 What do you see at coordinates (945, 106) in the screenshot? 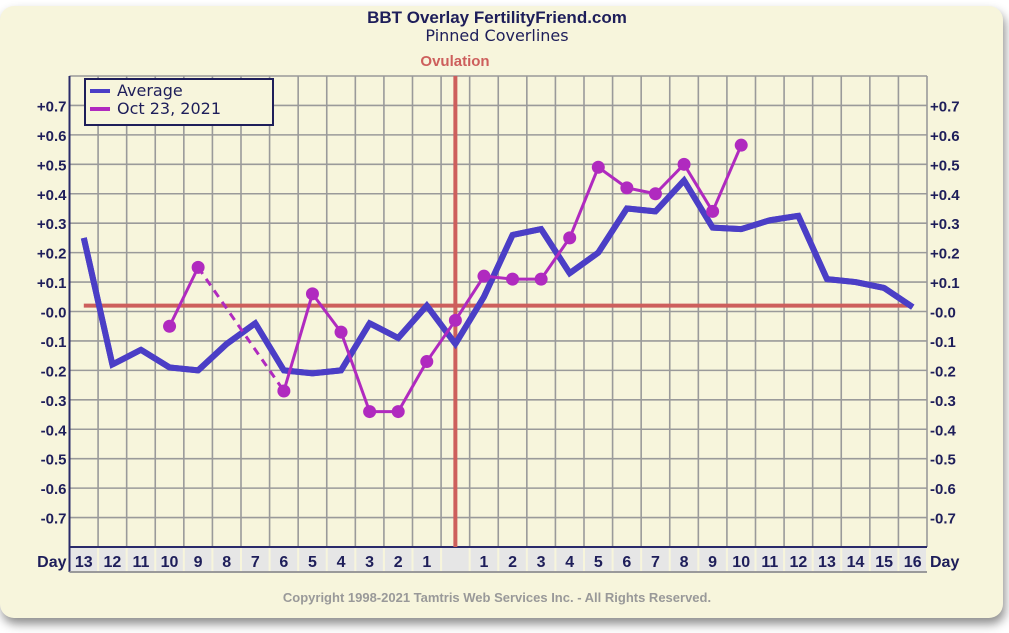
I see `y-tick-right: +0.7` at bounding box center [945, 106].